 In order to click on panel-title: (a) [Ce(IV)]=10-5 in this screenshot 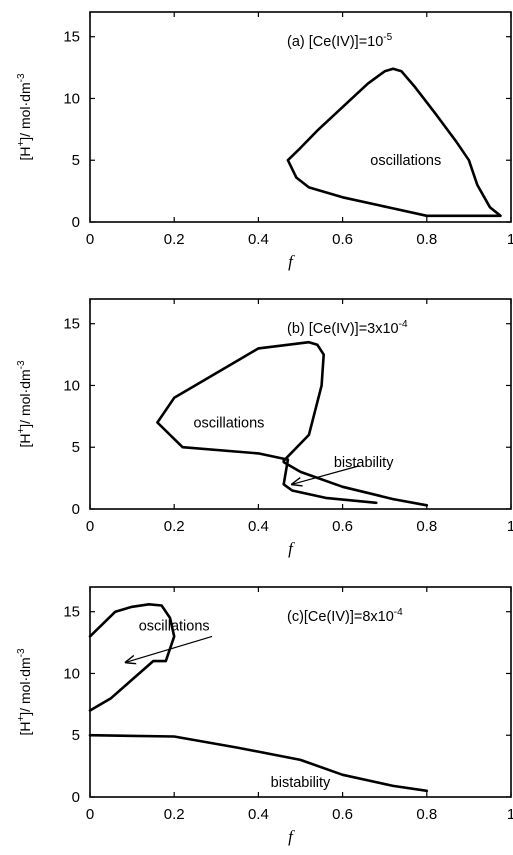, I will do `click(340, 41)`.